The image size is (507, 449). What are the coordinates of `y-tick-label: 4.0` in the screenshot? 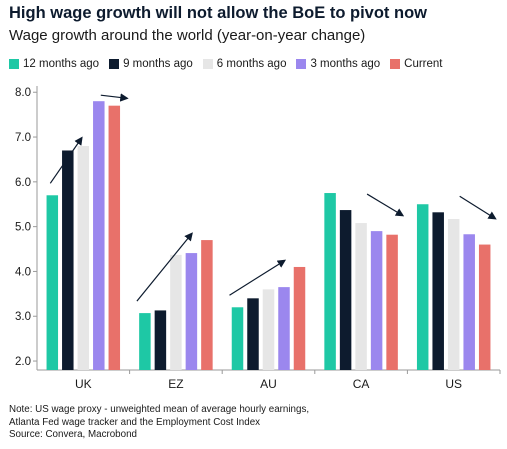 It's located at (23, 272).